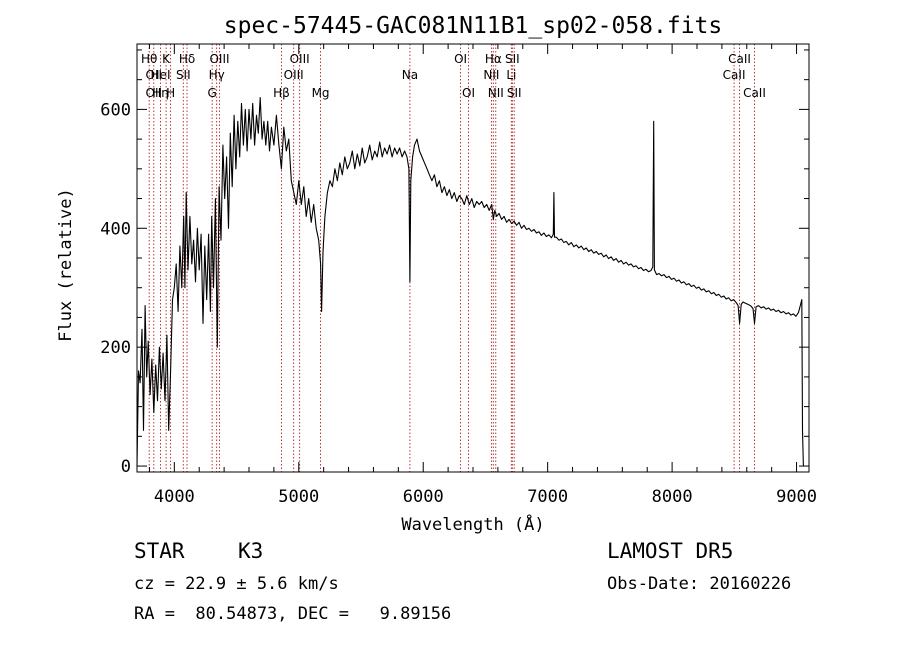  I want to click on y-tick-label: 400, so click(115, 229).